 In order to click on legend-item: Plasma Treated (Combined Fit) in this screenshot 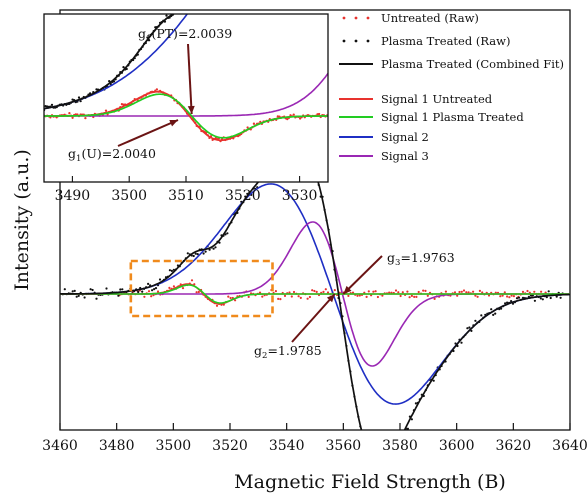, I will do `click(451, 64)`.